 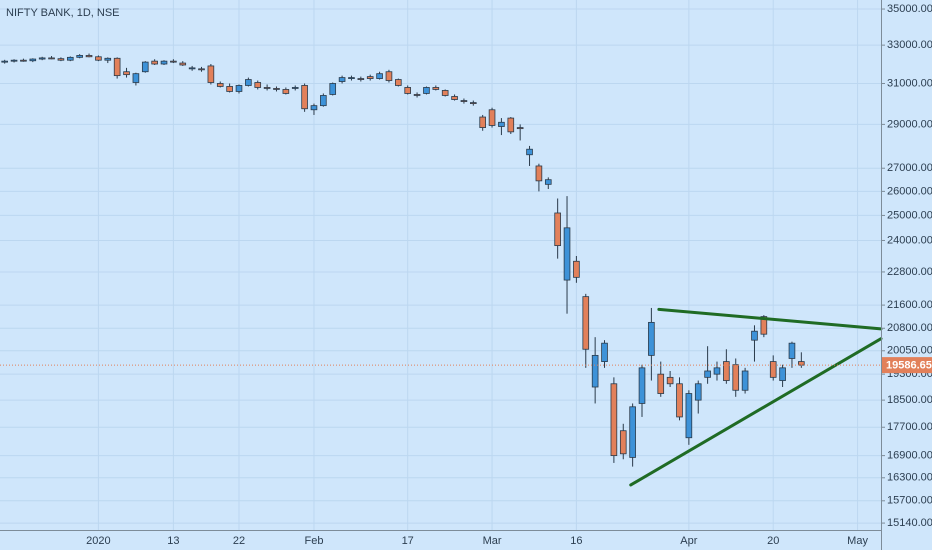 What do you see at coordinates (909, 168) in the screenshot?
I see `y-tick-label: 27000.00` at bounding box center [909, 168].